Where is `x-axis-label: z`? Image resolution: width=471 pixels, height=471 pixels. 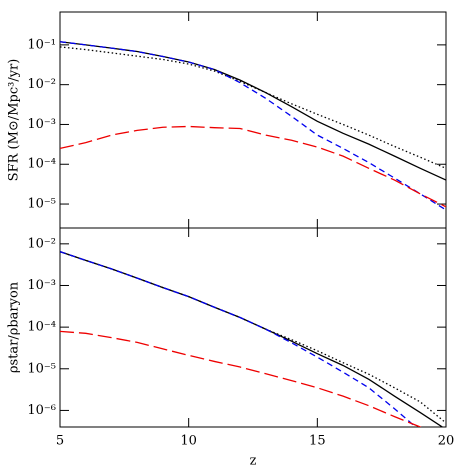 x-axis-label: z is located at coordinates (253, 461).